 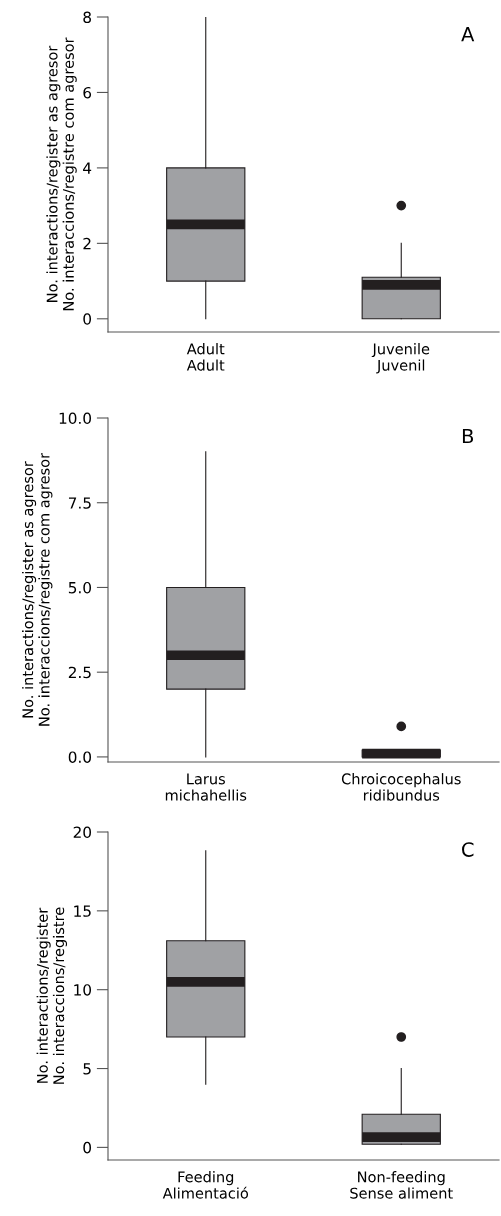 I want to click on x-tick-label: Adult Adult, so click(x=205, y=357).